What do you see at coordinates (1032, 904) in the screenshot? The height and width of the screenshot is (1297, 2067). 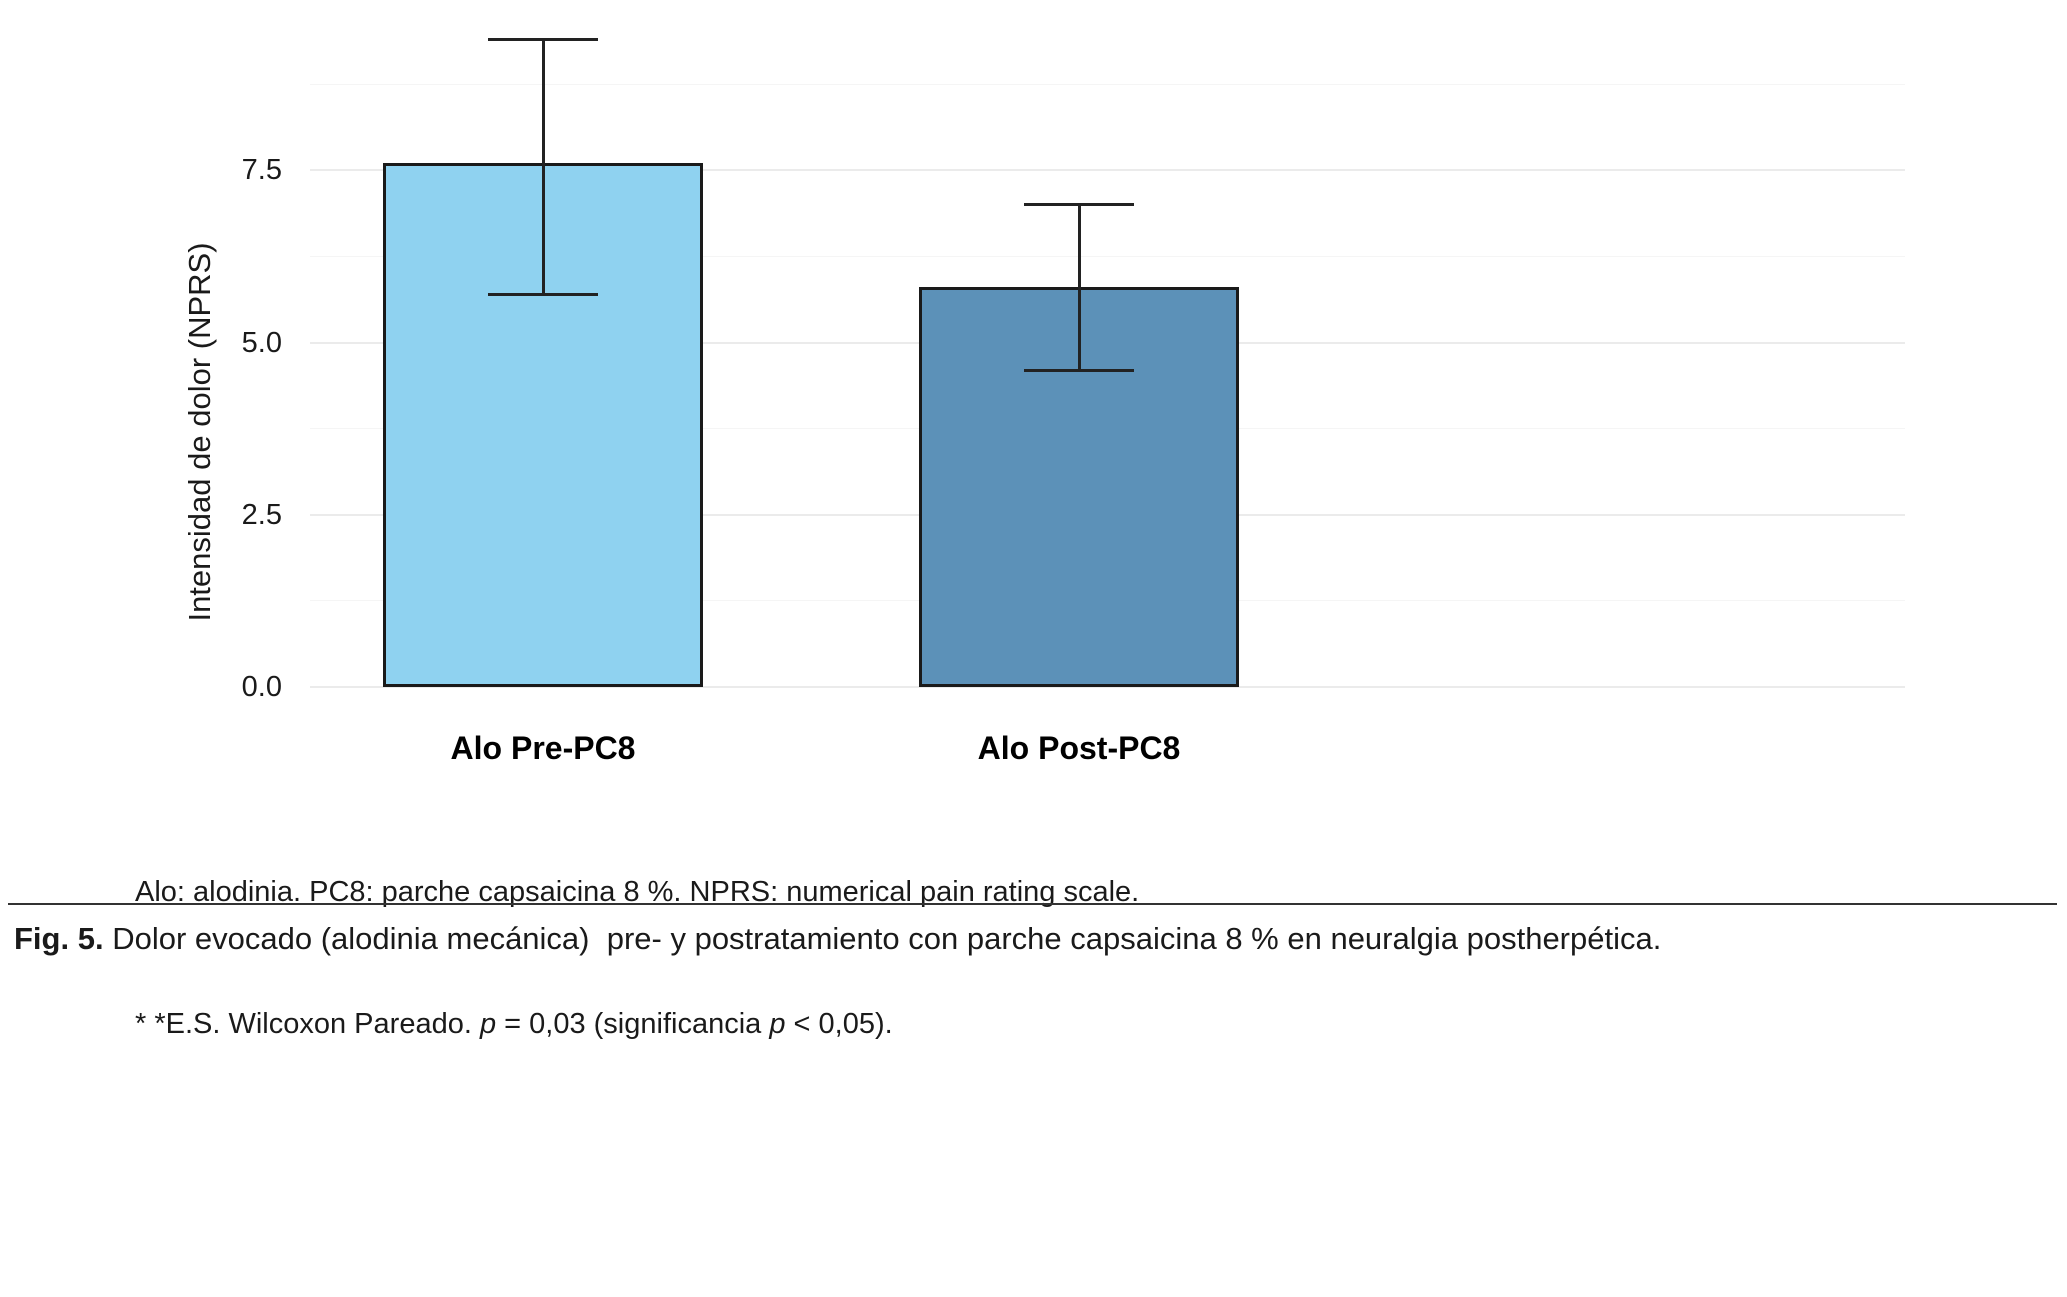 I see `caption-separator-line` at bounding box center [1032, 904].